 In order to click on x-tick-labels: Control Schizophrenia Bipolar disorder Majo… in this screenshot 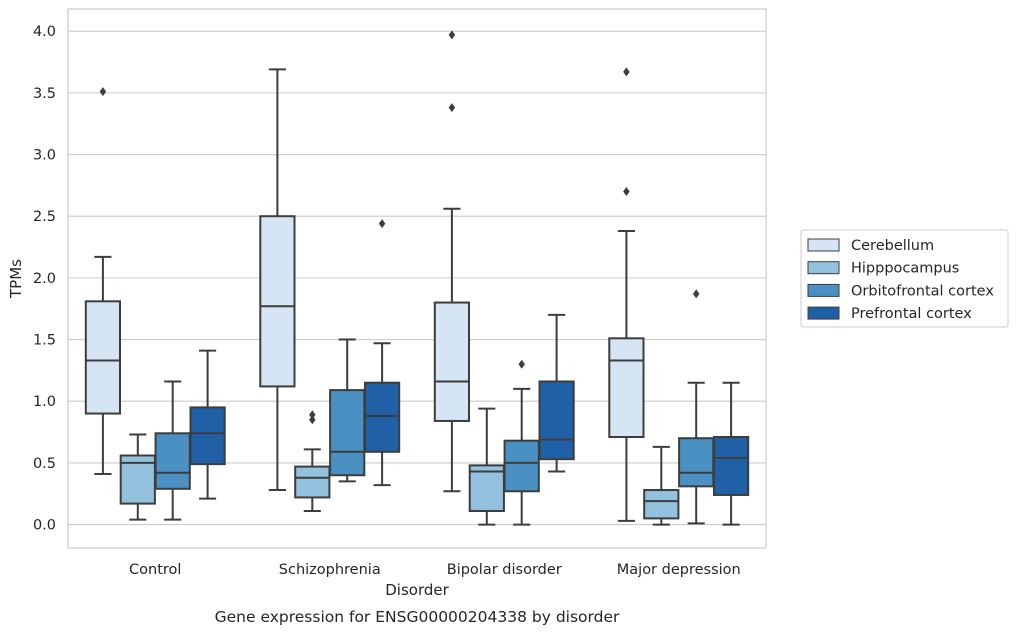, I will do `click(435, 570)`.